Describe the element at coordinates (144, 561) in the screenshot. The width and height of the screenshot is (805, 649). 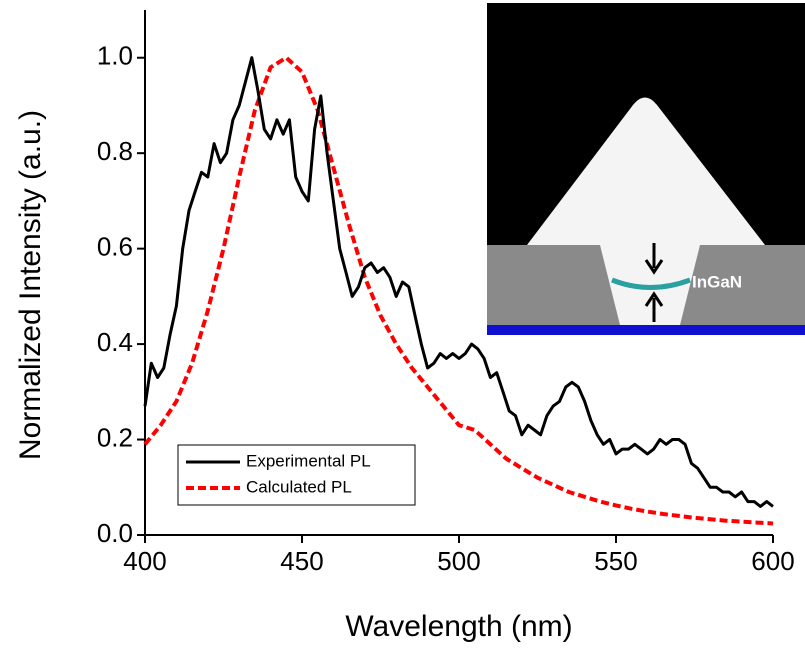
I see `x-tick-label: 400` at that location.